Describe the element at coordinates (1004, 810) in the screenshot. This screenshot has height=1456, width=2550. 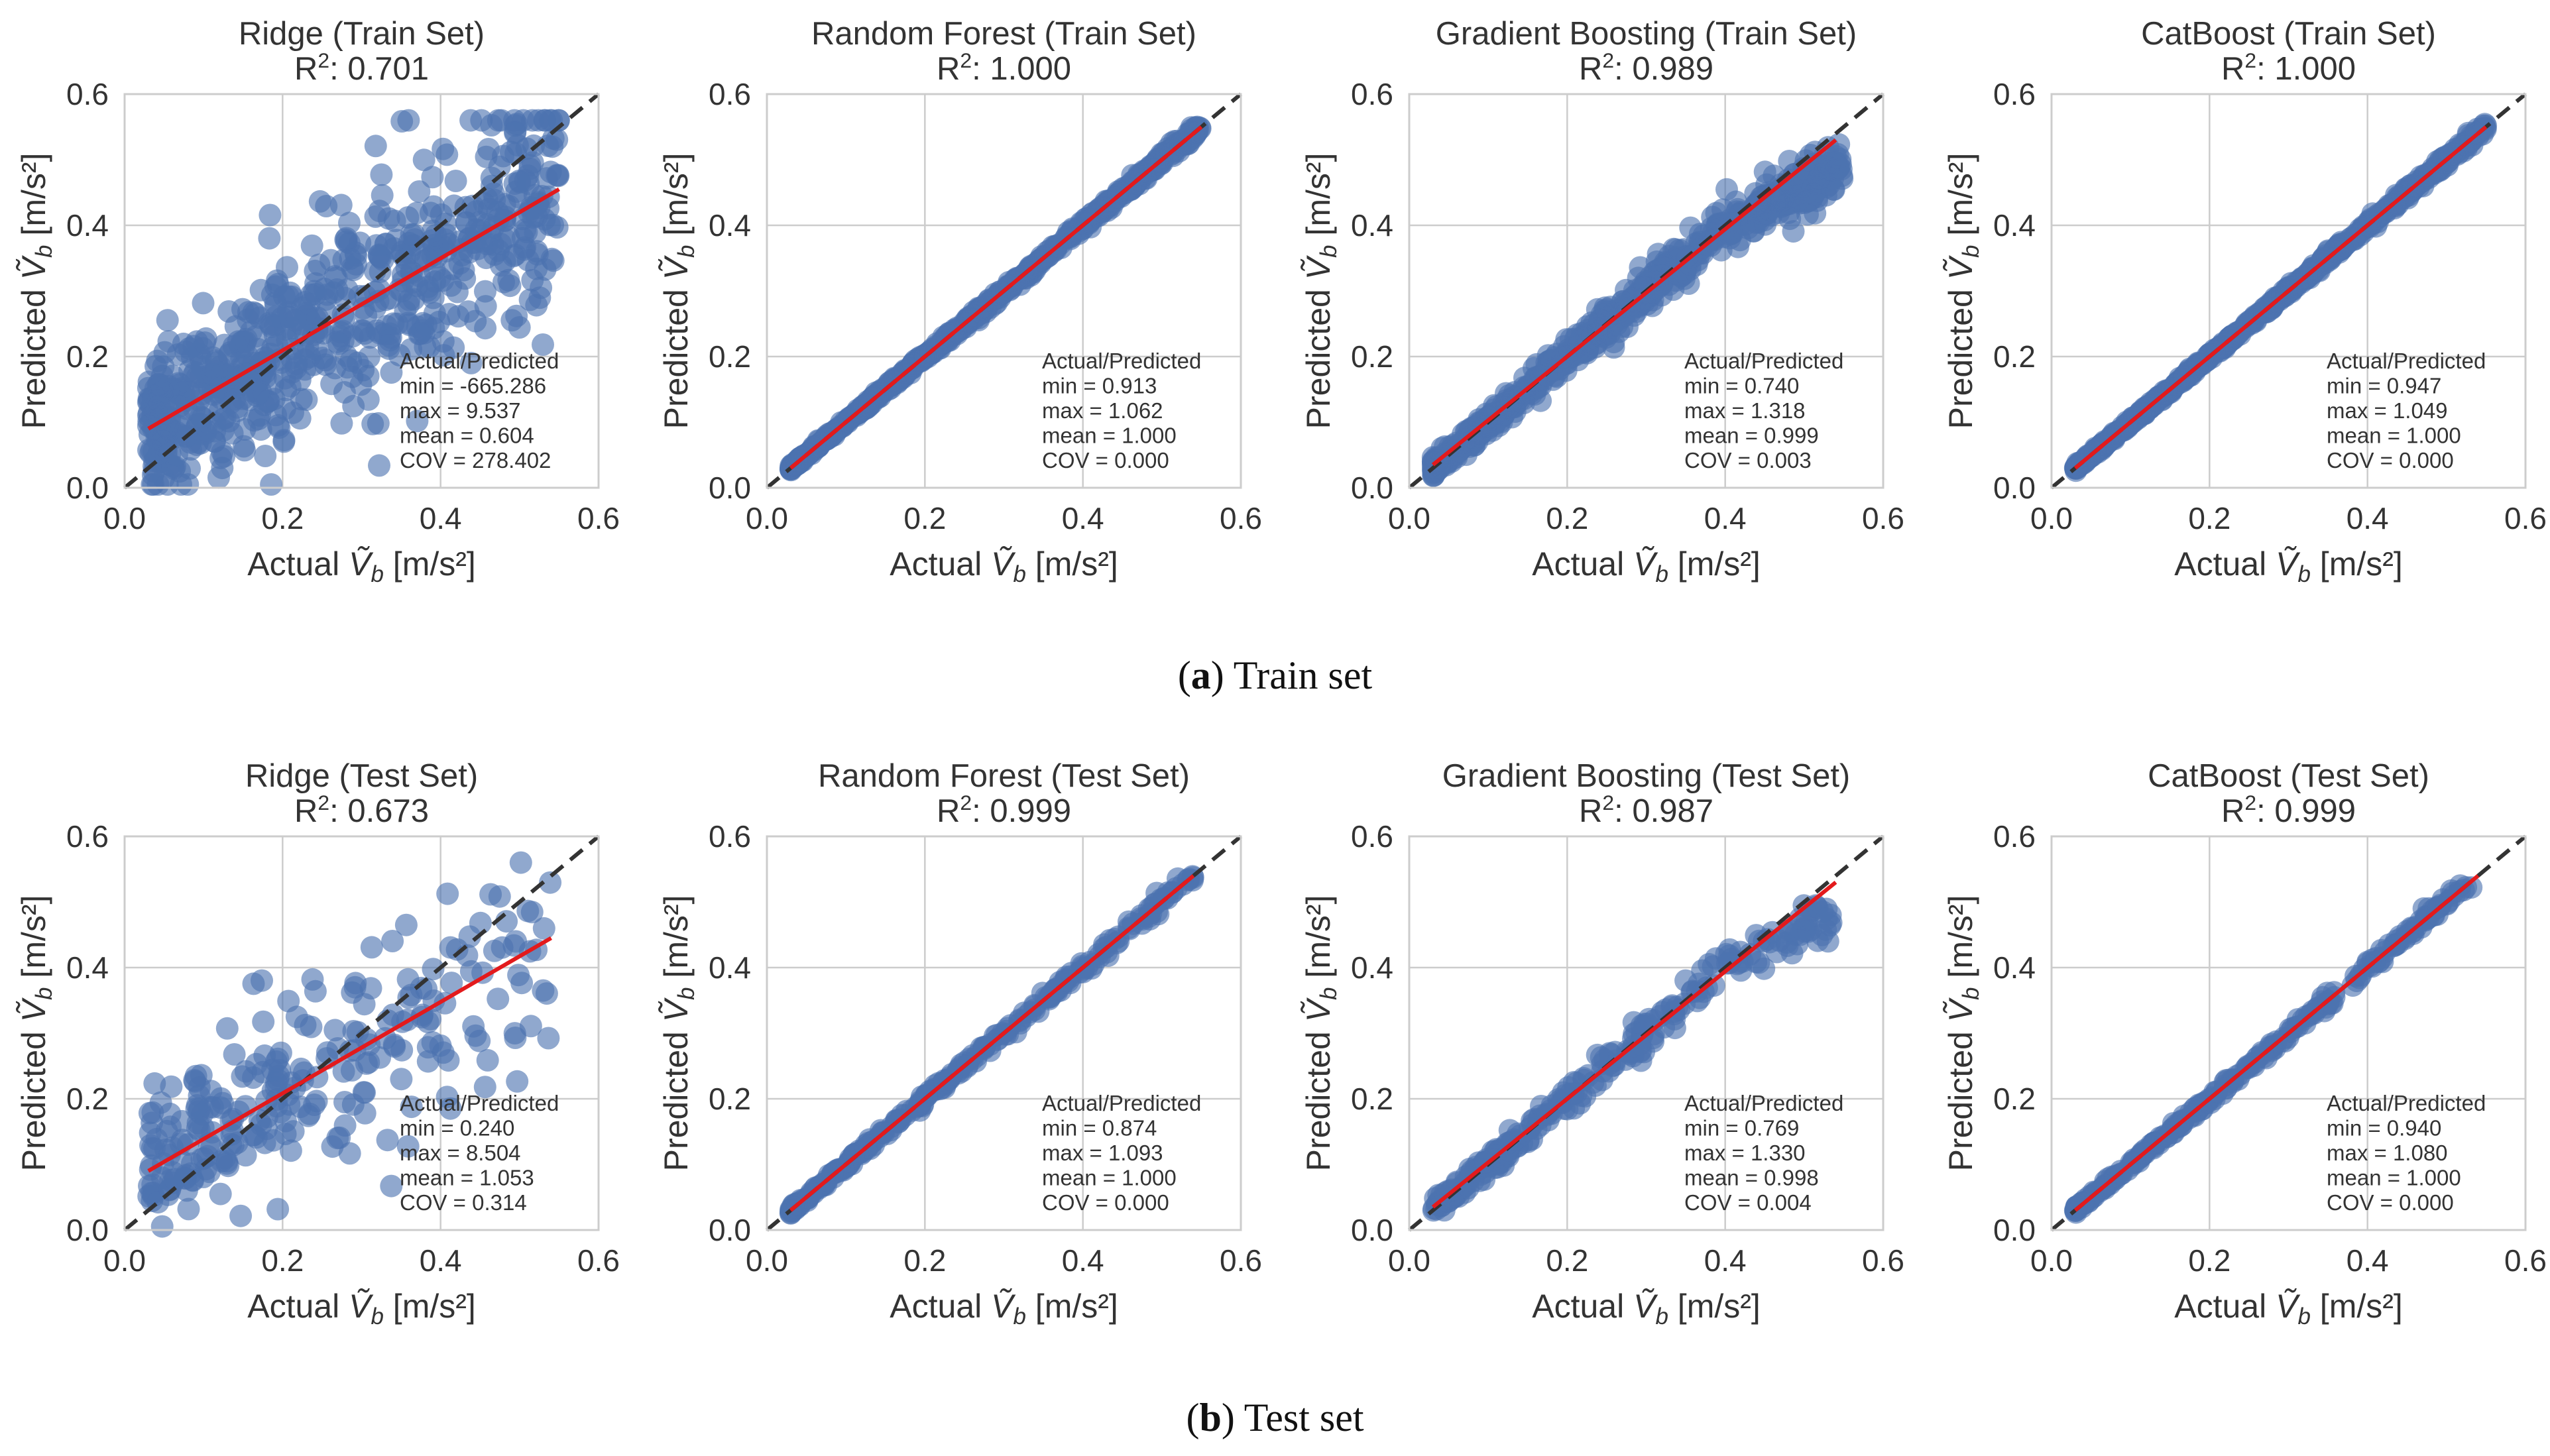
I see `chart-subtitle: R2: 0.999` at that location.